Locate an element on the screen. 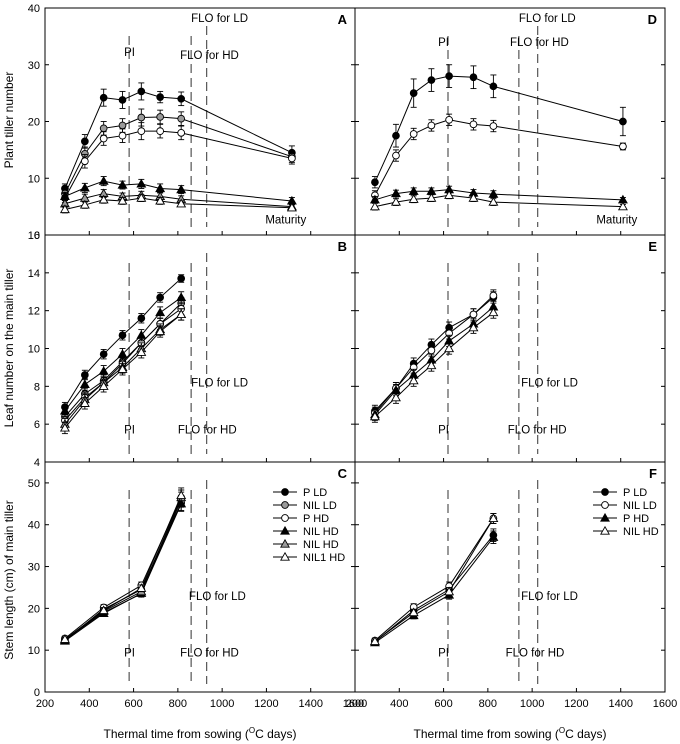 Image resolution: width=680 pixels, height=744 pixels. xlabel-right: Thermal time from sowing (OC days) is located at coordinates (510, 733).